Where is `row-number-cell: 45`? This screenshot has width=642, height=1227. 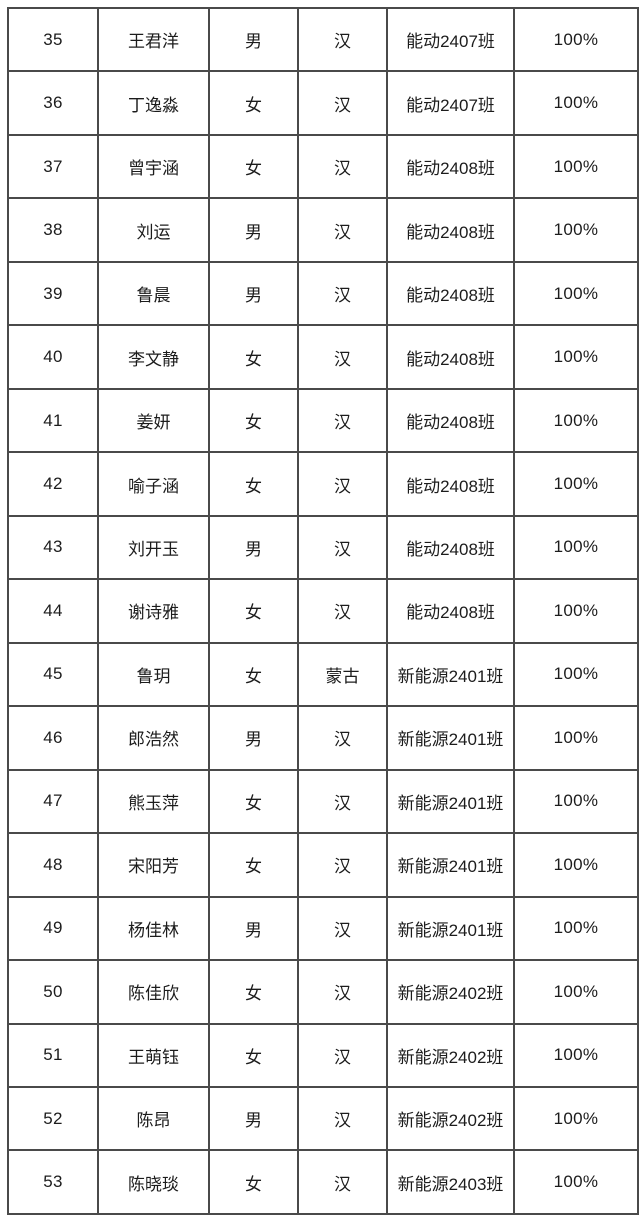 row-number-cell: 45 is located at coordinates (53, 674).